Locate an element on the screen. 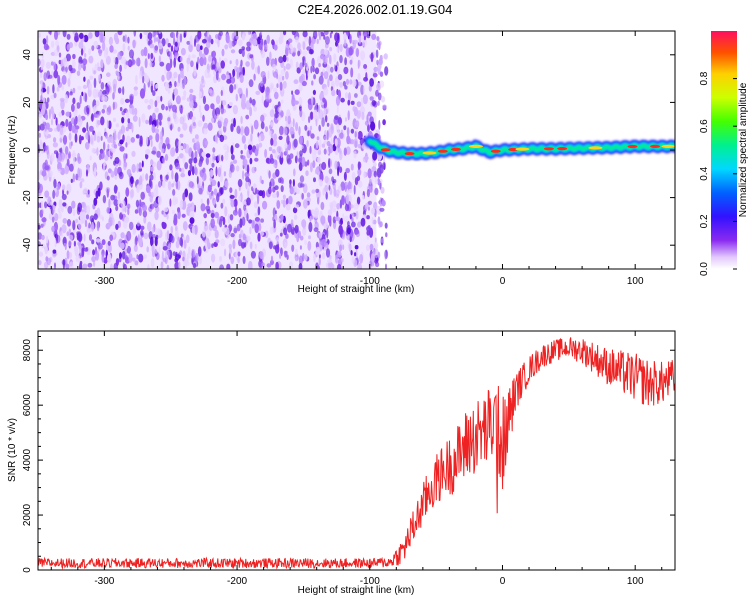  colorbar-gradient is located at coordinates (724, 150).